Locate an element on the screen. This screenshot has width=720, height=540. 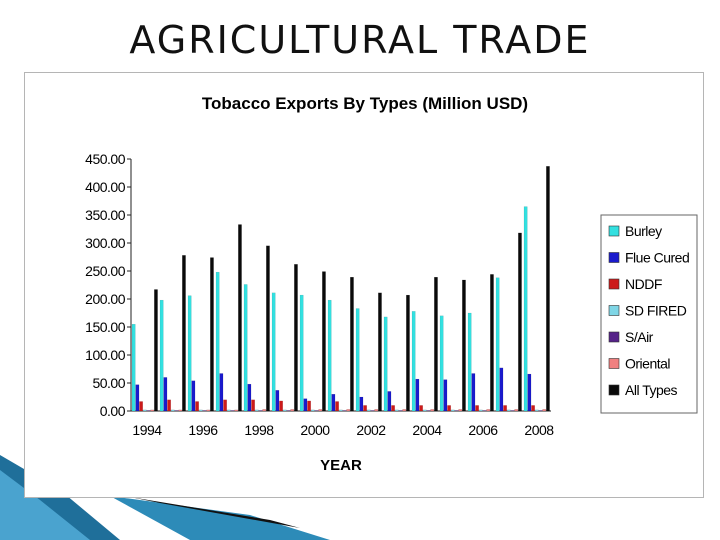
swoosh-light-shape is located at coordinates (45, 505).